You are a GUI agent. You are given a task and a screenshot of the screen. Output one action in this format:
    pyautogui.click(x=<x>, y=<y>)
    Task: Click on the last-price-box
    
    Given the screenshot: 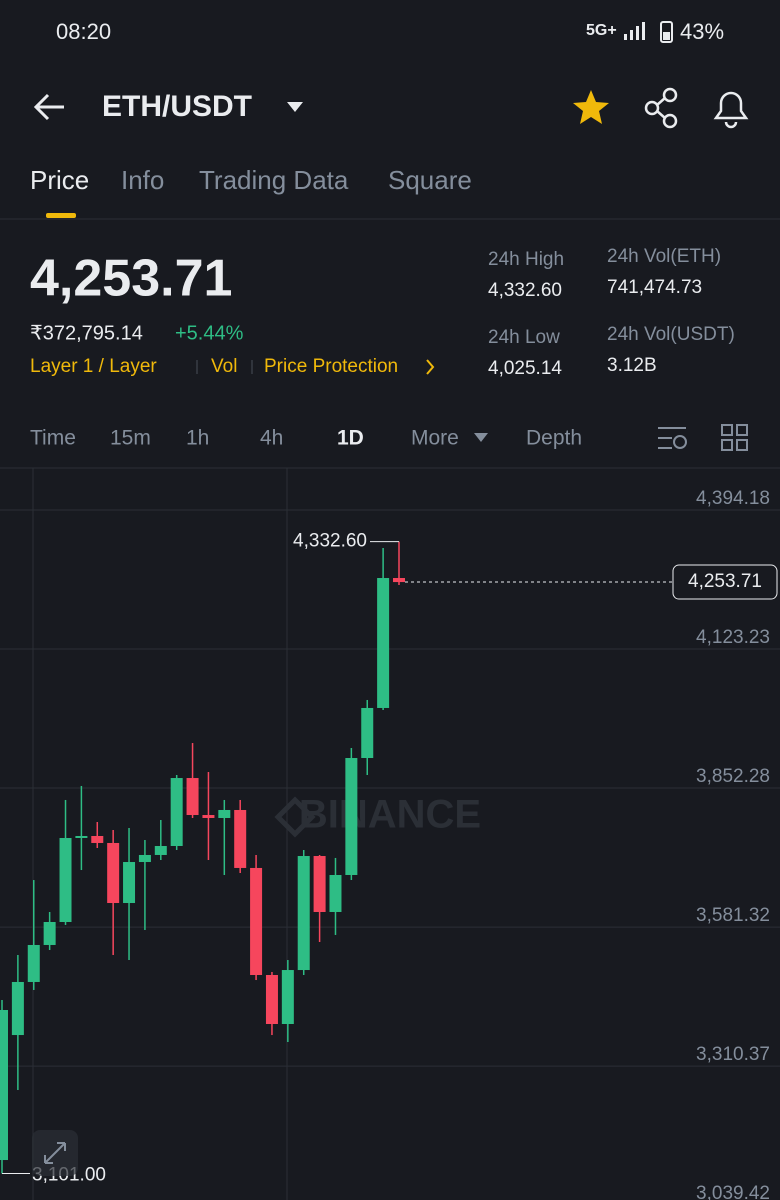 What is the action you would take?
    pyautogui.click(x=725, y=582)
    